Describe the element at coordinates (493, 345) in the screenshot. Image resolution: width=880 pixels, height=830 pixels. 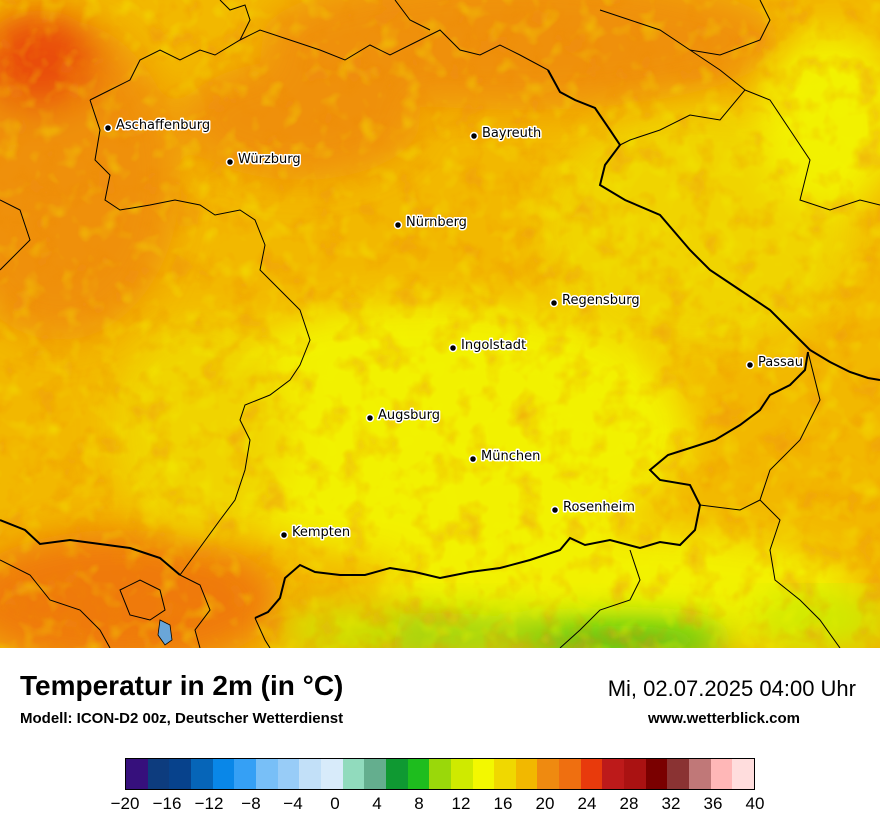
I see `city-label: Ingolstadt` at that location.